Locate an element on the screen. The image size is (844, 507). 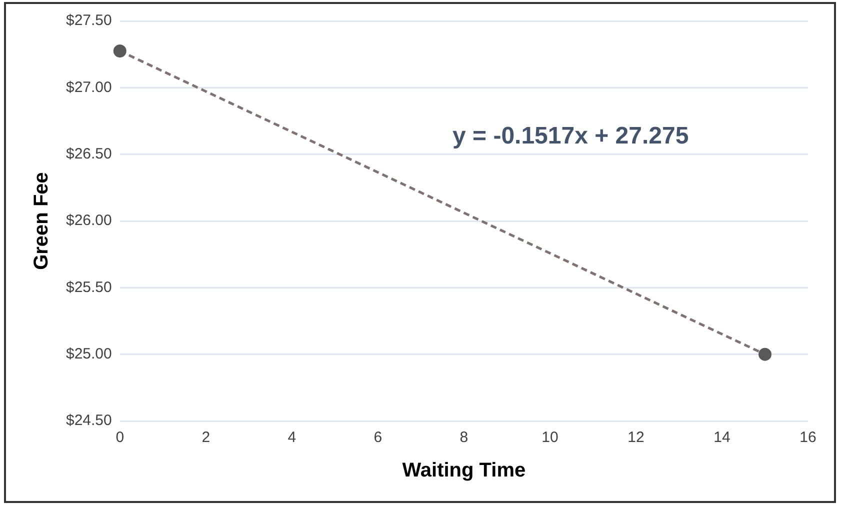
x-tick-label: 4 is located at coordinates (292, 437).